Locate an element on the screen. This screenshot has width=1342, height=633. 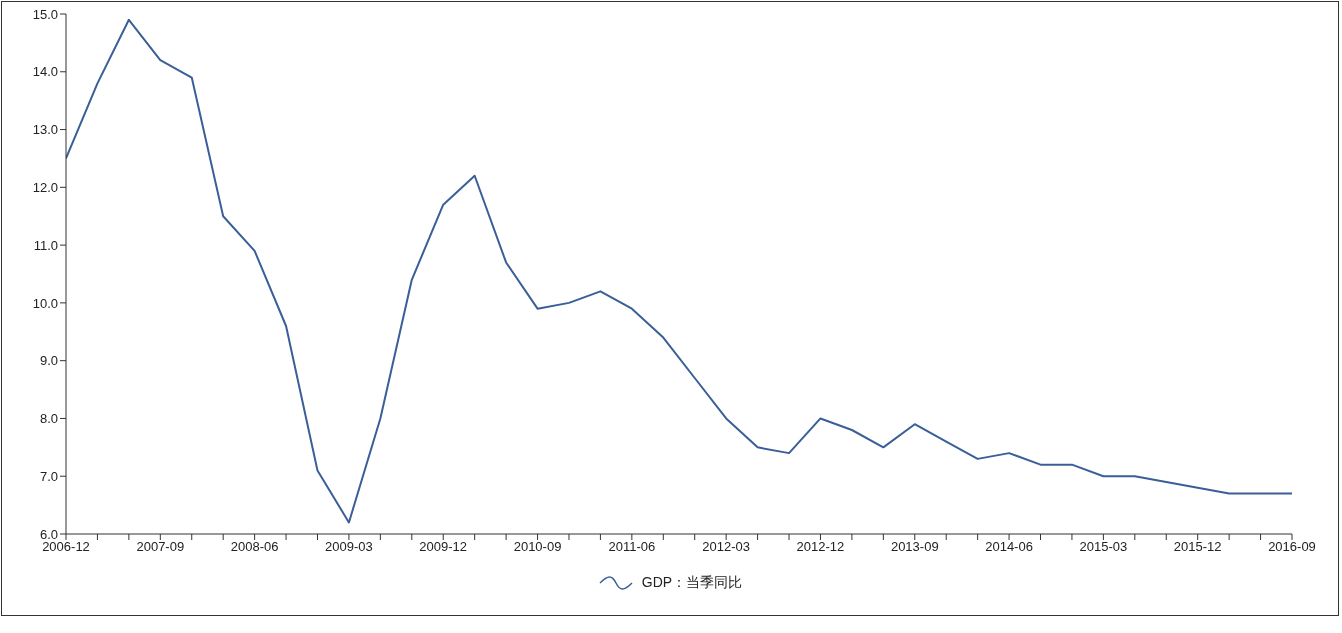
y-tick-label: 8.0 is located at coordinates (48, 419).